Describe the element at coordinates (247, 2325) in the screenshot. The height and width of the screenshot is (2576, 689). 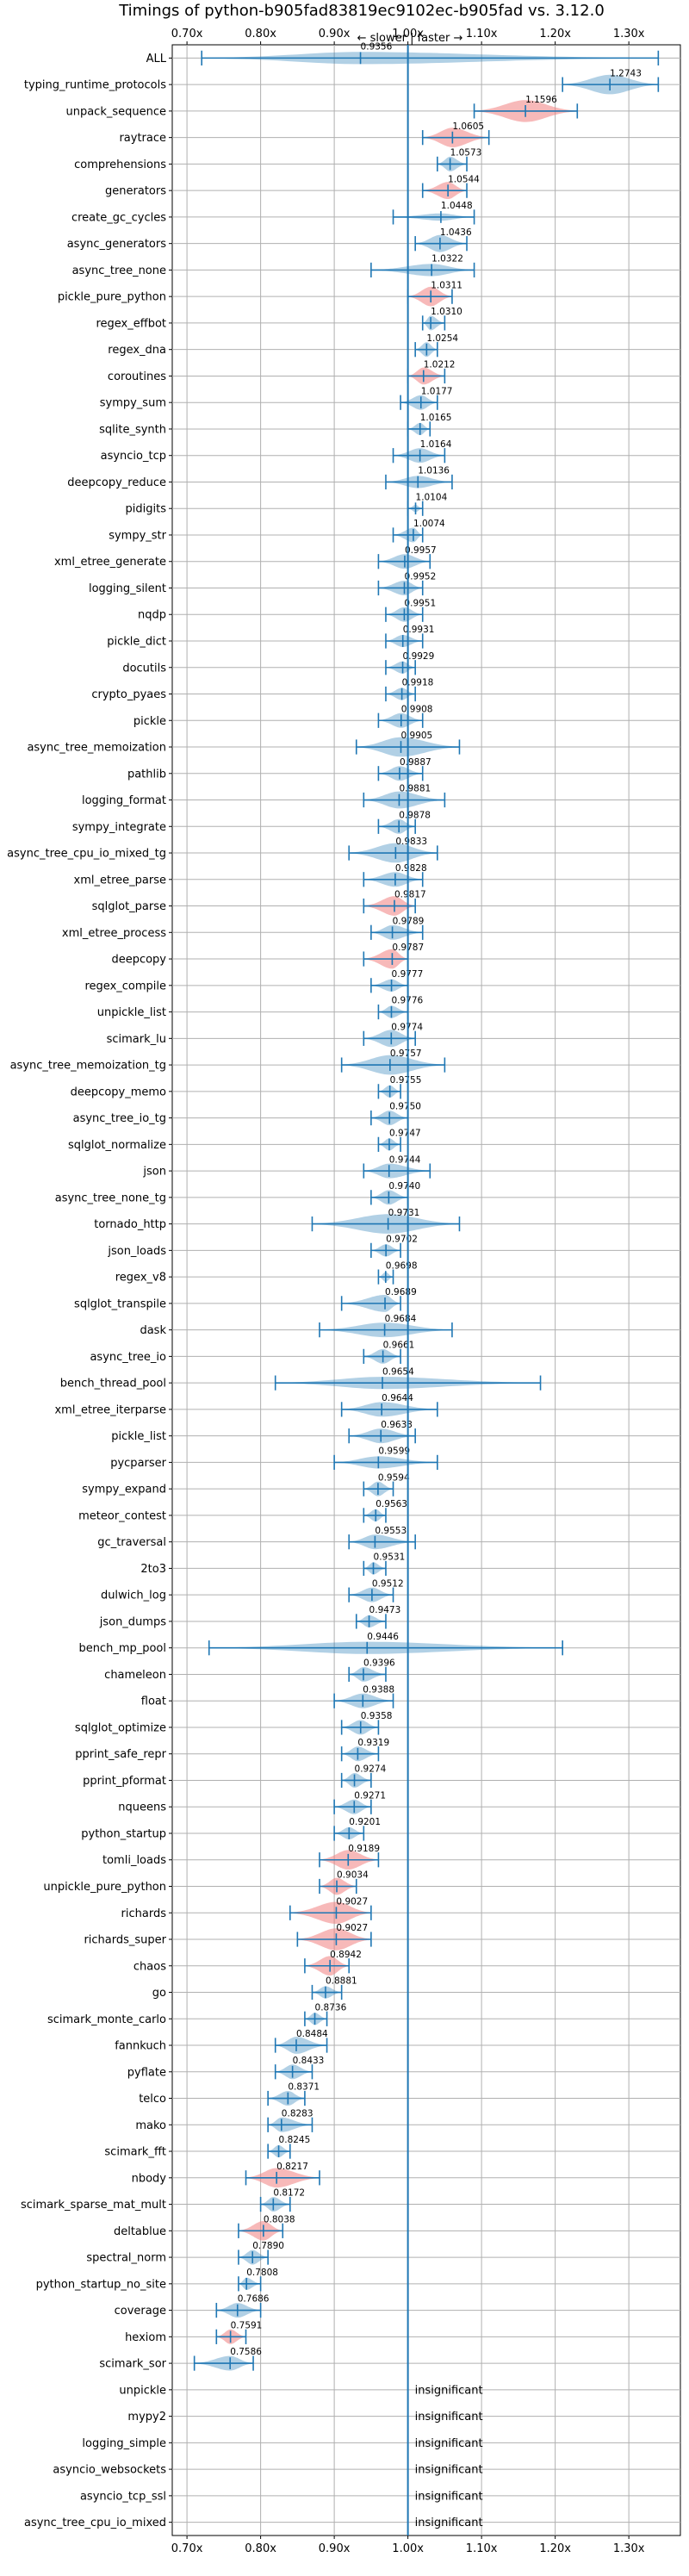
I see `mean-value-label: 0.7591` at that location.